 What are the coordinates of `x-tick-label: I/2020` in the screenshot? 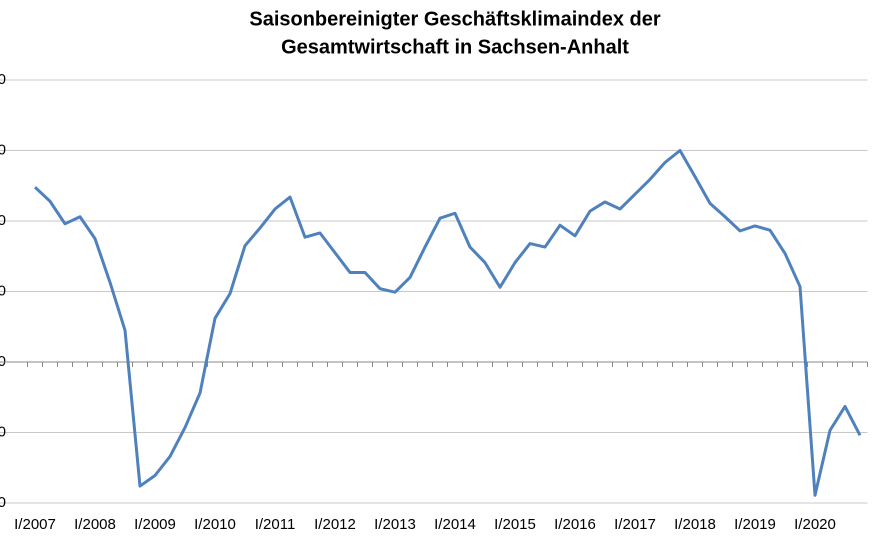 It's located at (815, 524).